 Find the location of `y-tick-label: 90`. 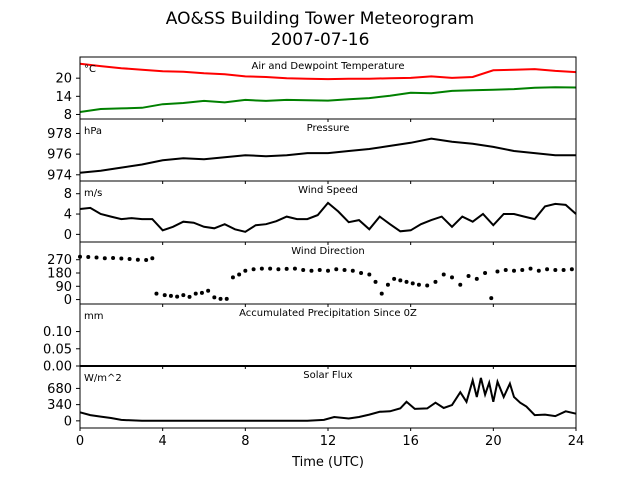

y-tick-label: 90 is located at coordinates (63, 287).